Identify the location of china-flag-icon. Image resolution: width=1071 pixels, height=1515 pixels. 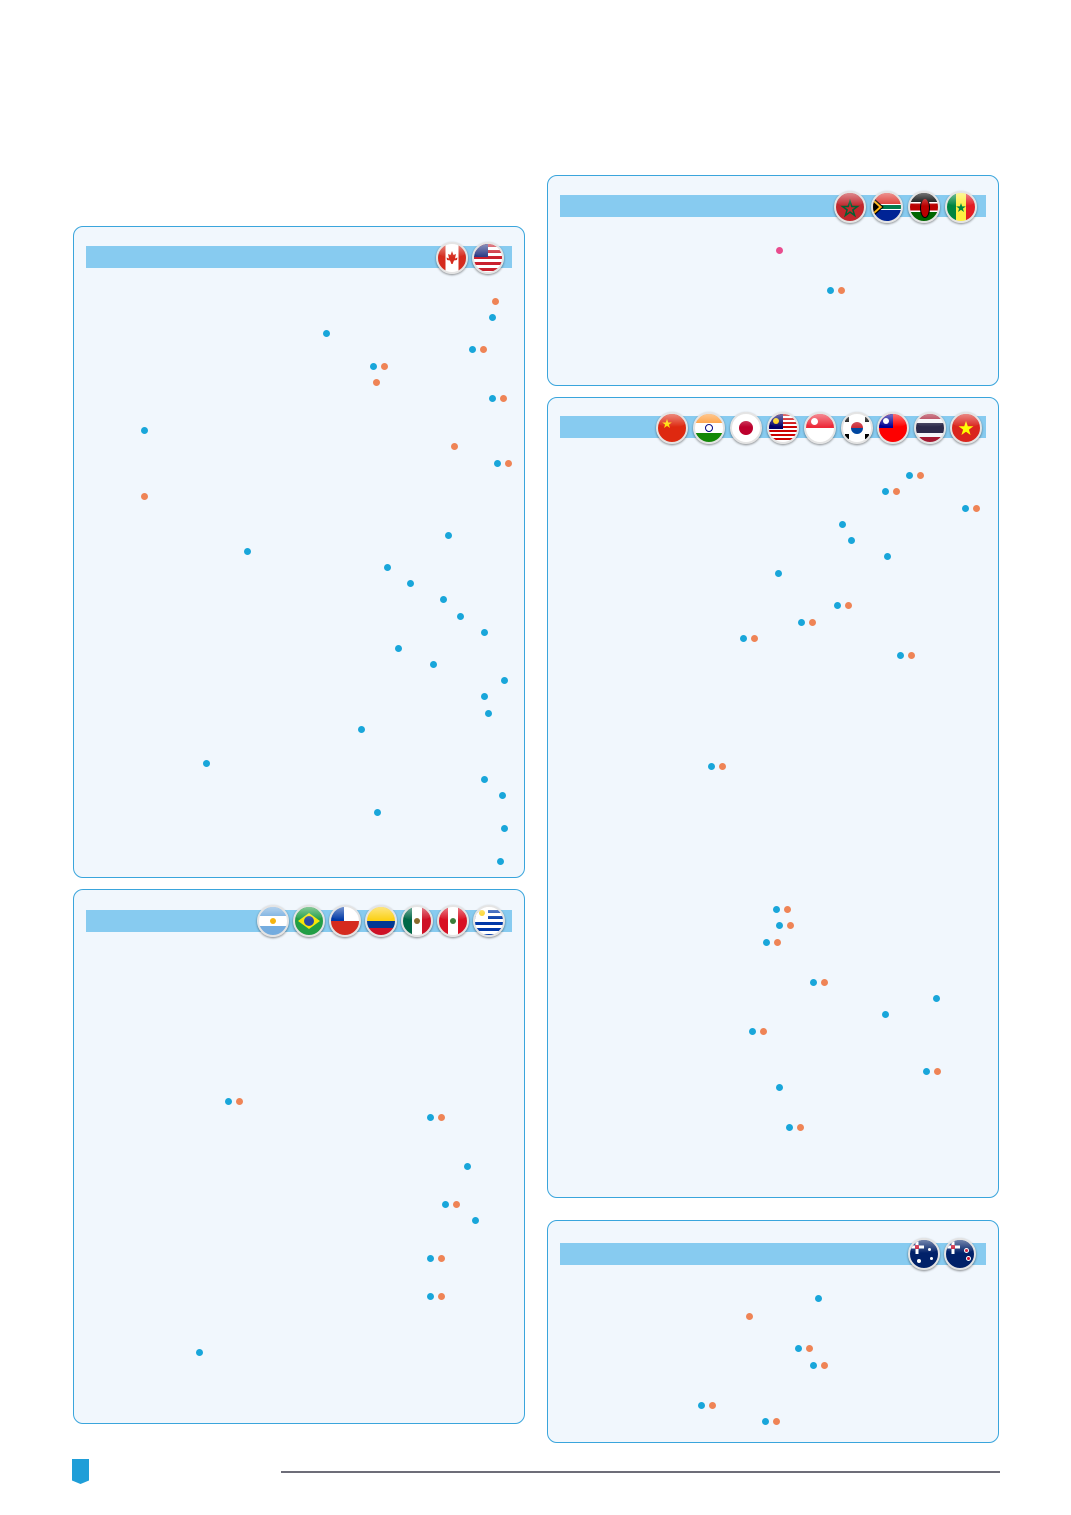
(672, 428).